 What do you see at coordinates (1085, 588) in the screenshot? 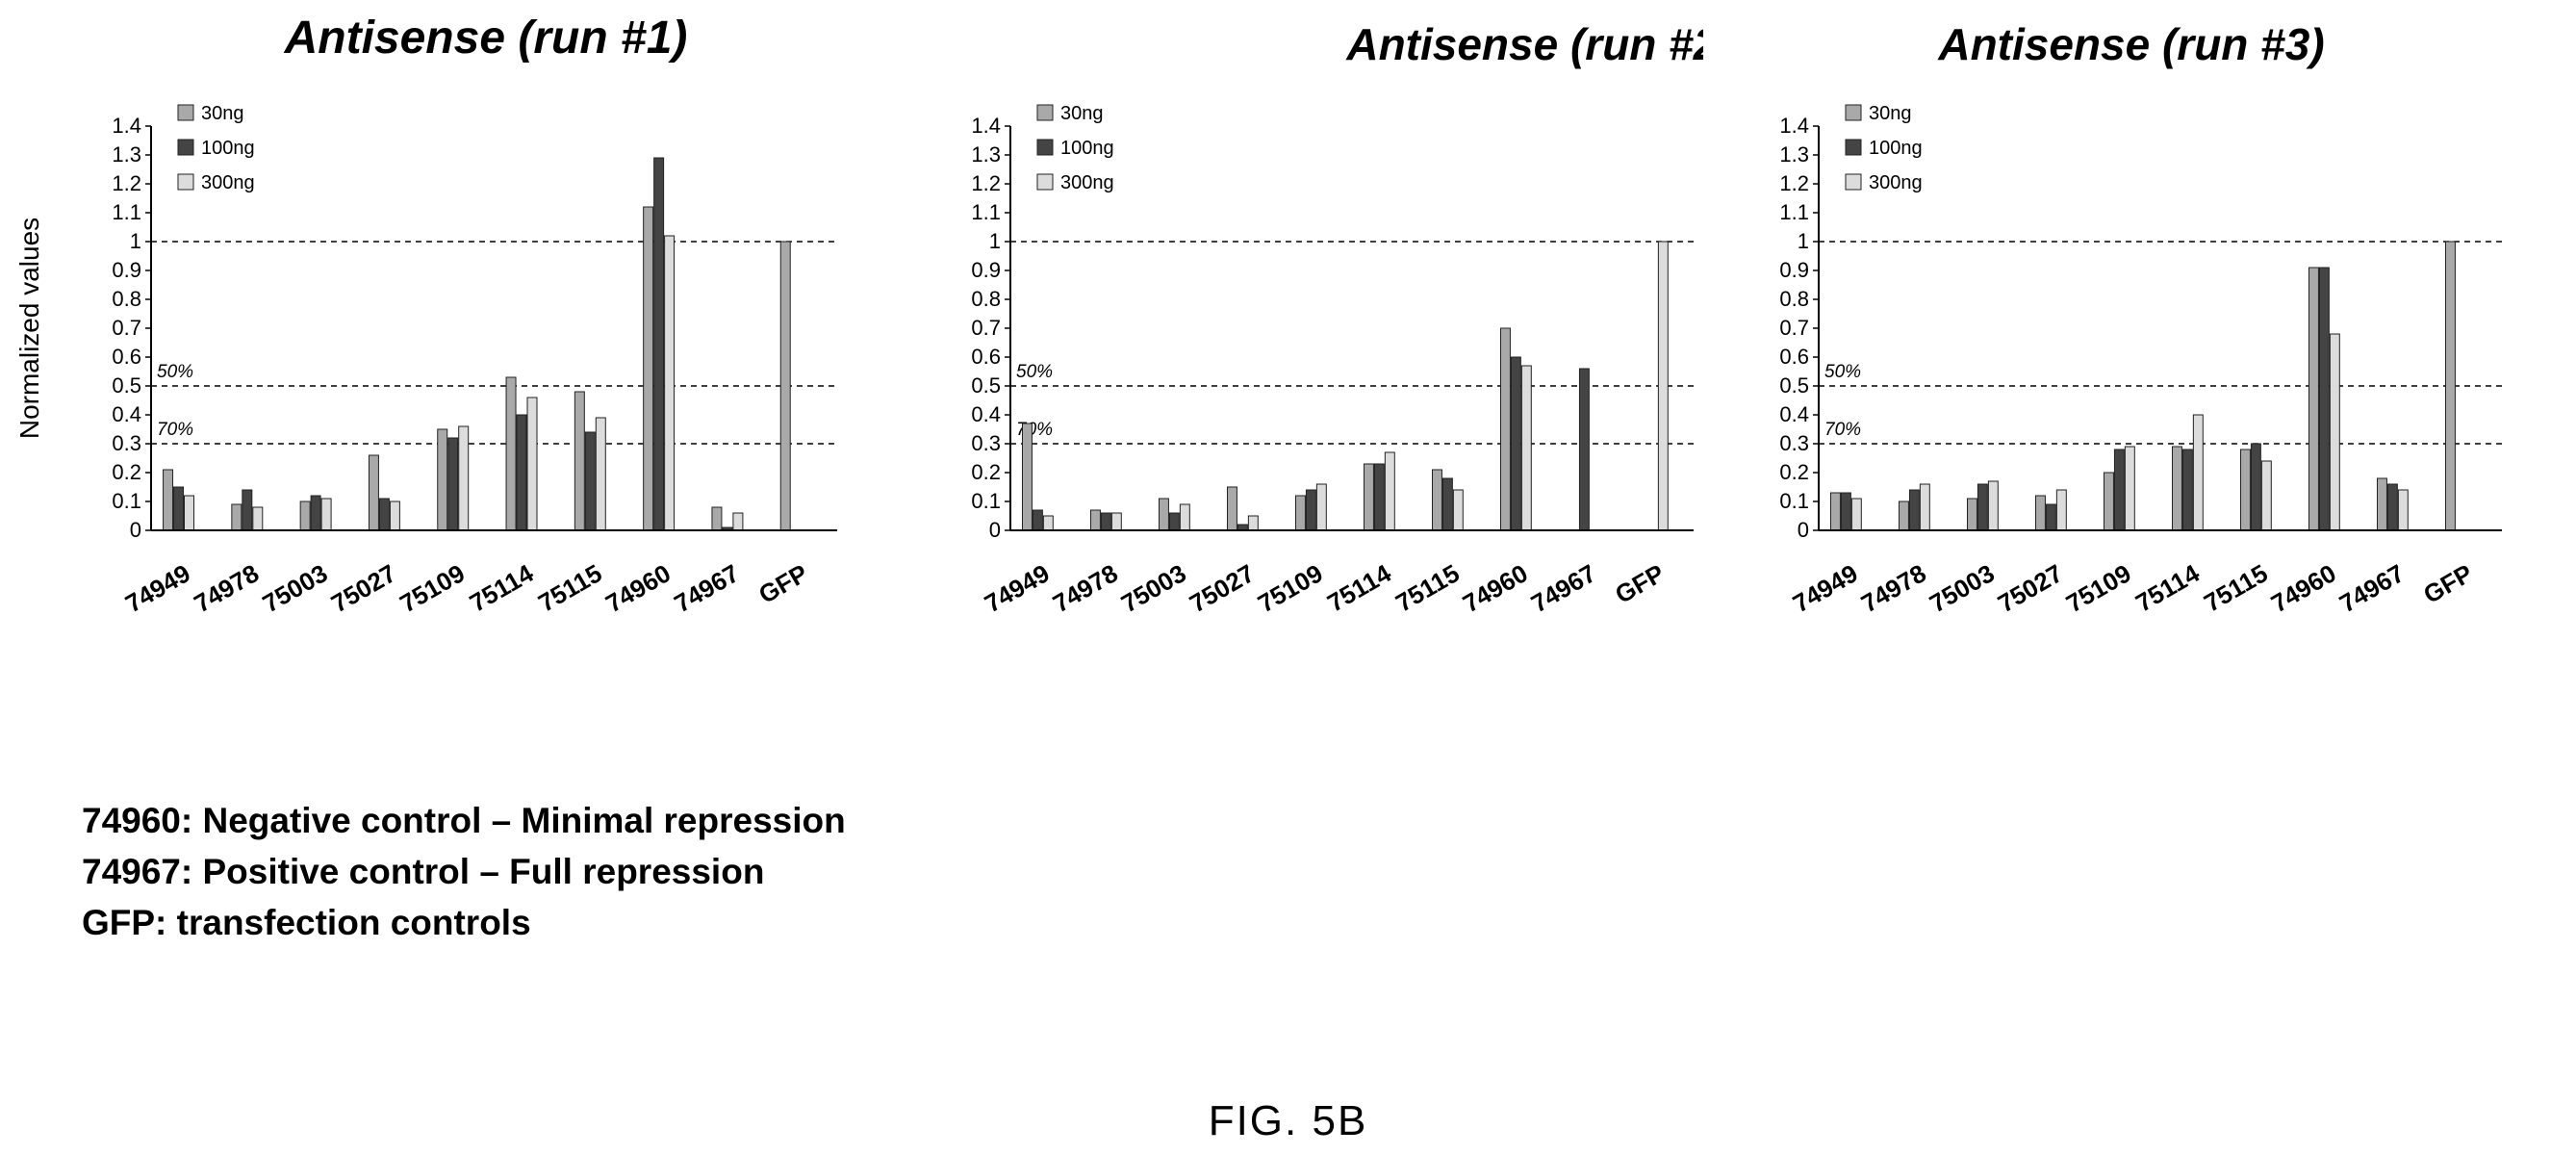
I see `x-tick-label: 74978` at bounding box center [1085, 588].